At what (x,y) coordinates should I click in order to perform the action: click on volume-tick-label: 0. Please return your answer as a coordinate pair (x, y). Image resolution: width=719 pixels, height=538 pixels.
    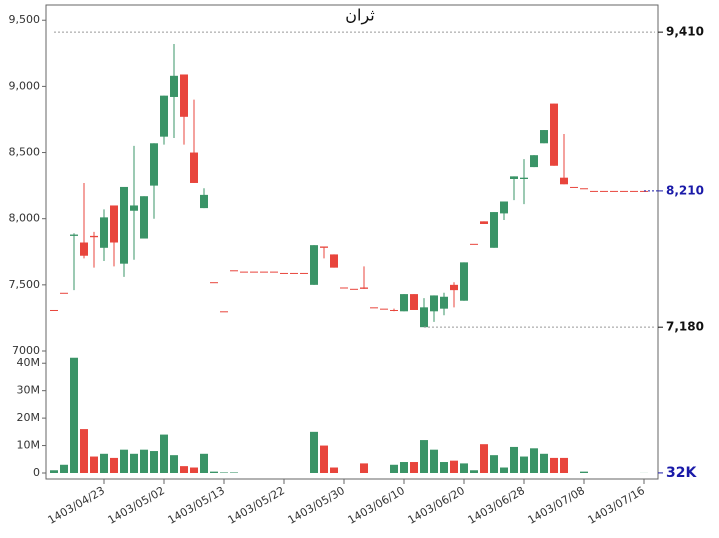
    Looking at the image, I should click on (36, 472).